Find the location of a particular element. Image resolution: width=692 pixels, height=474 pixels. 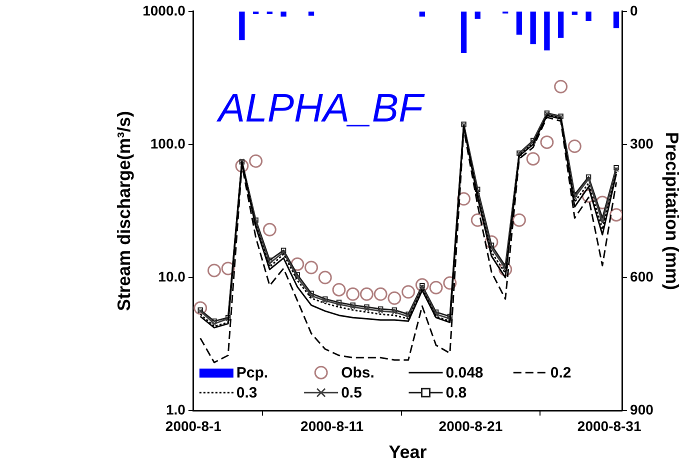

y2-tick-label: 600 is located at coordinates (642, 276).